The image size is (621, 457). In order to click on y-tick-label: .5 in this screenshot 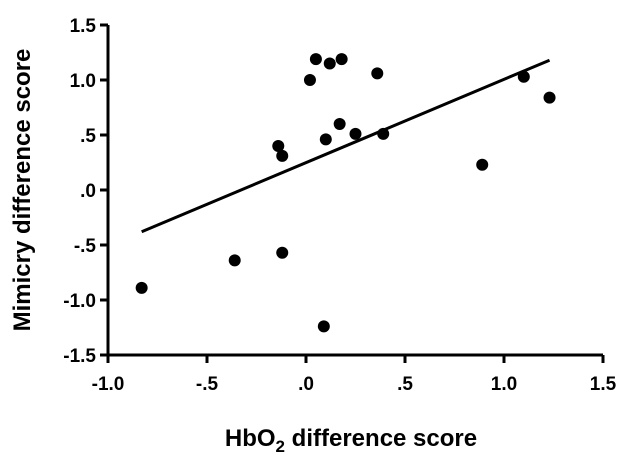, I will do `click(88, 136)`.